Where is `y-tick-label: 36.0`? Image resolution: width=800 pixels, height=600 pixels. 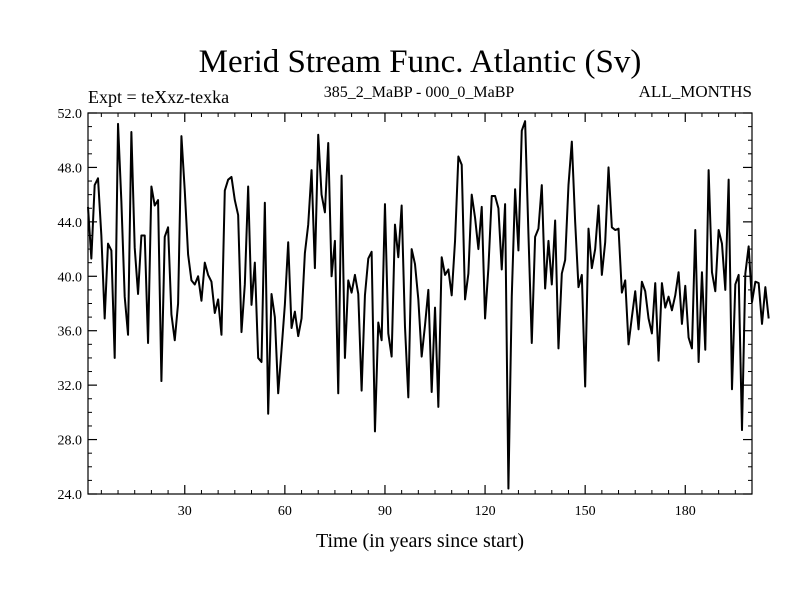 y-tick-label: 36.0 is located at coordinates (70, 332).